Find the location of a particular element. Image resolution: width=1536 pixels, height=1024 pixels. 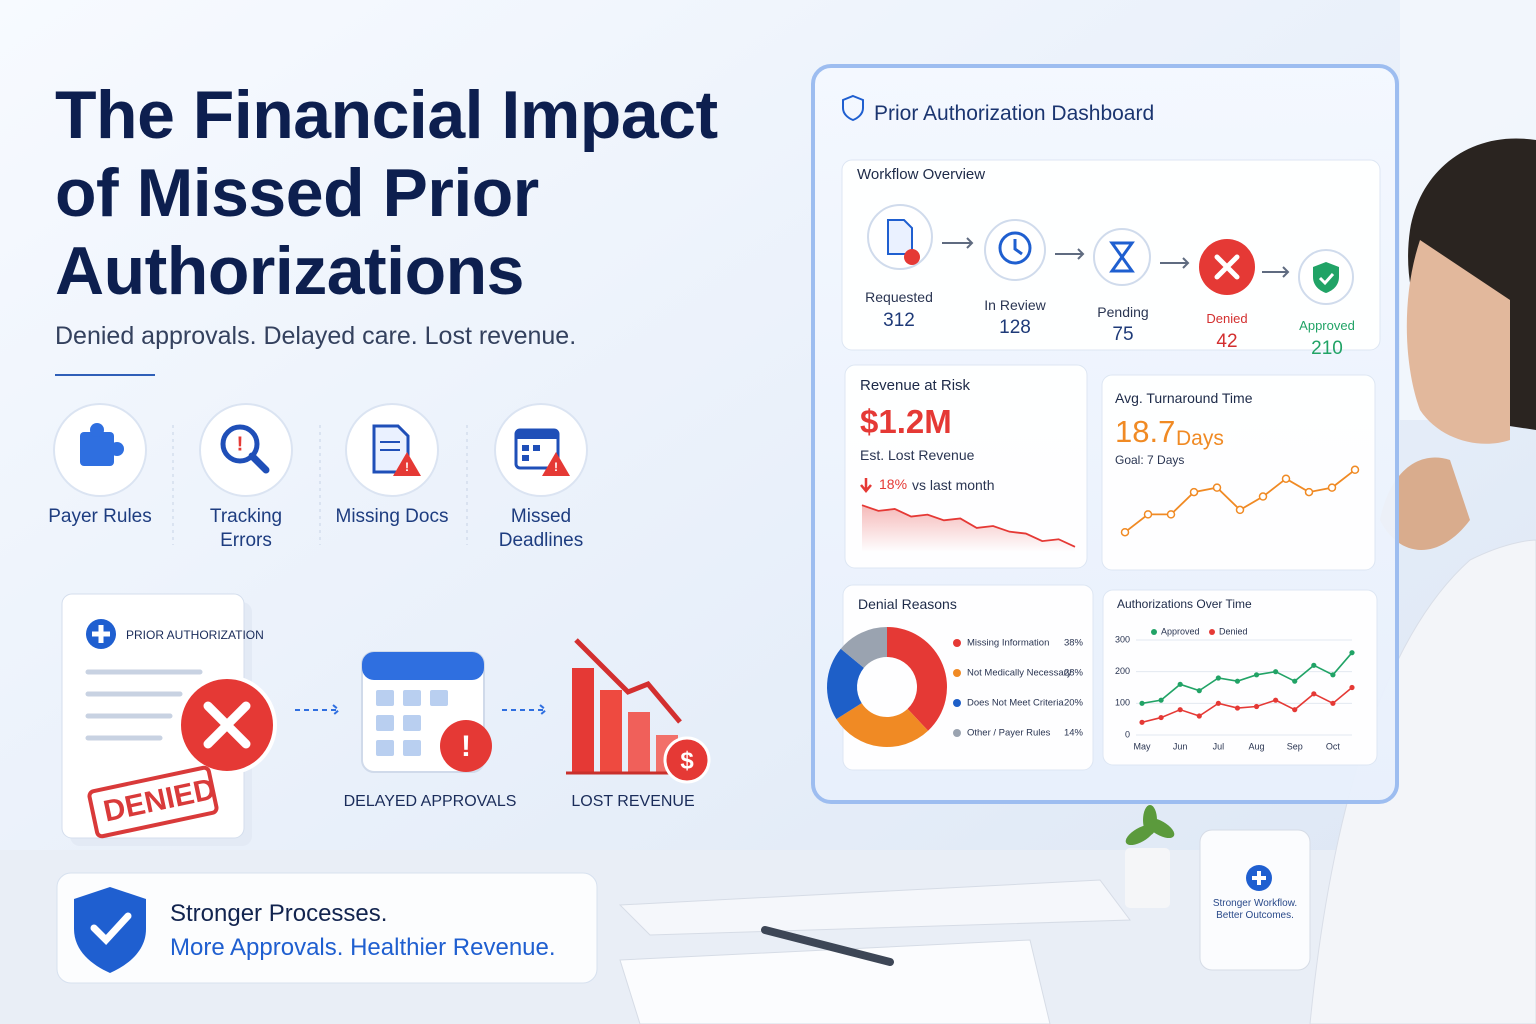

x-tick-label: Jul is located at coordinates (1219, 746).